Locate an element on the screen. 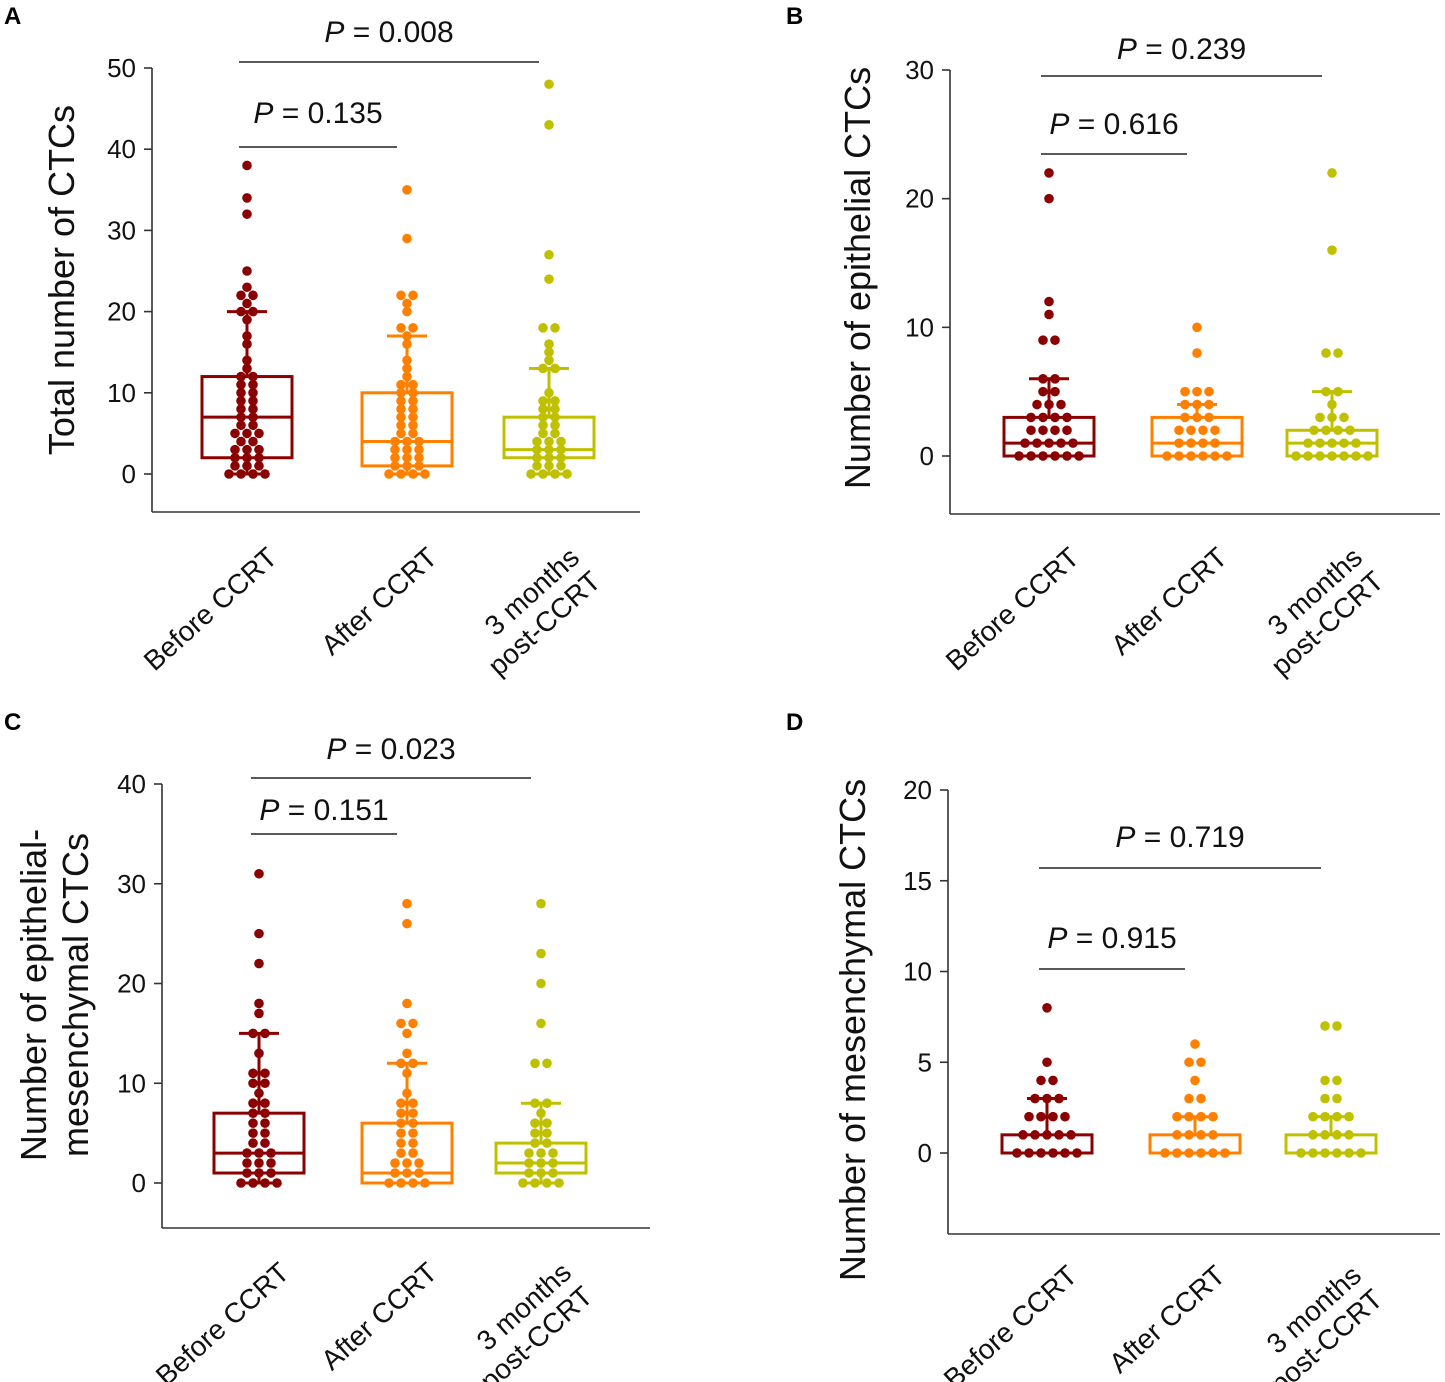 The image size is (1445, 1382). y-tick-label: 0 is located at coordinates (927, 456).